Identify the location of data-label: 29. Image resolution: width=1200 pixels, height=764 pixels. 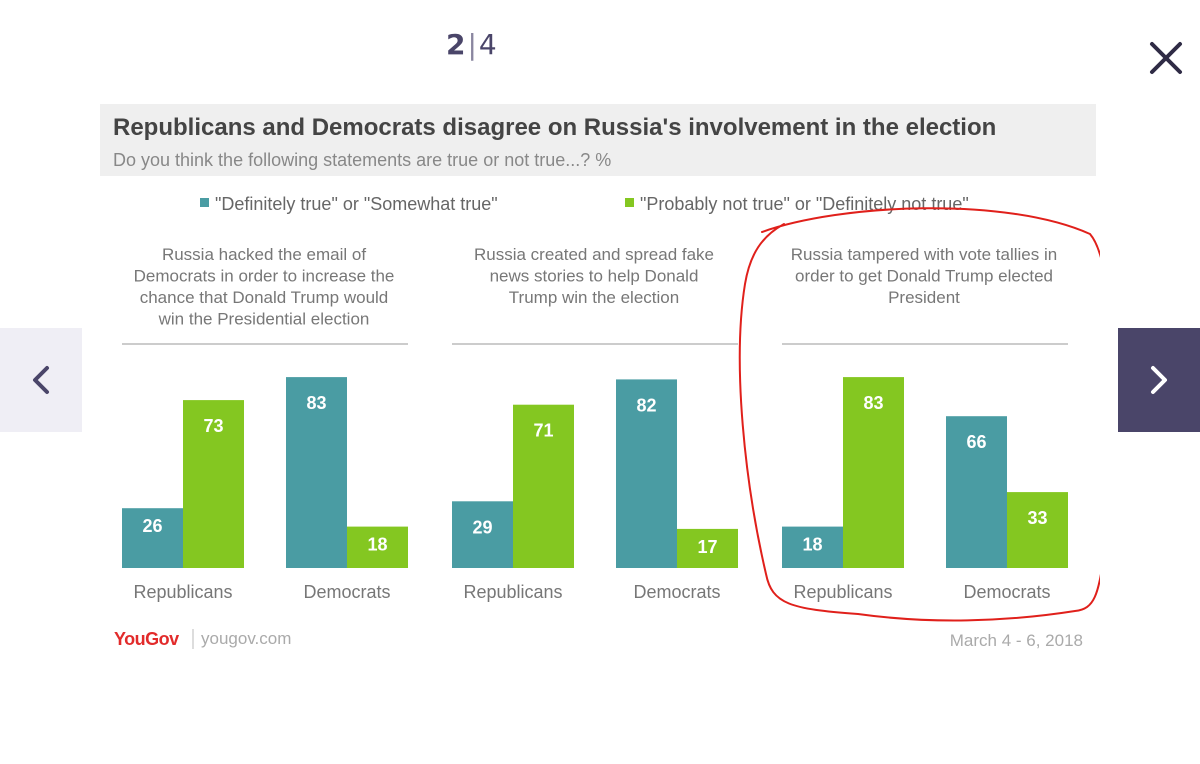
(482, 527).